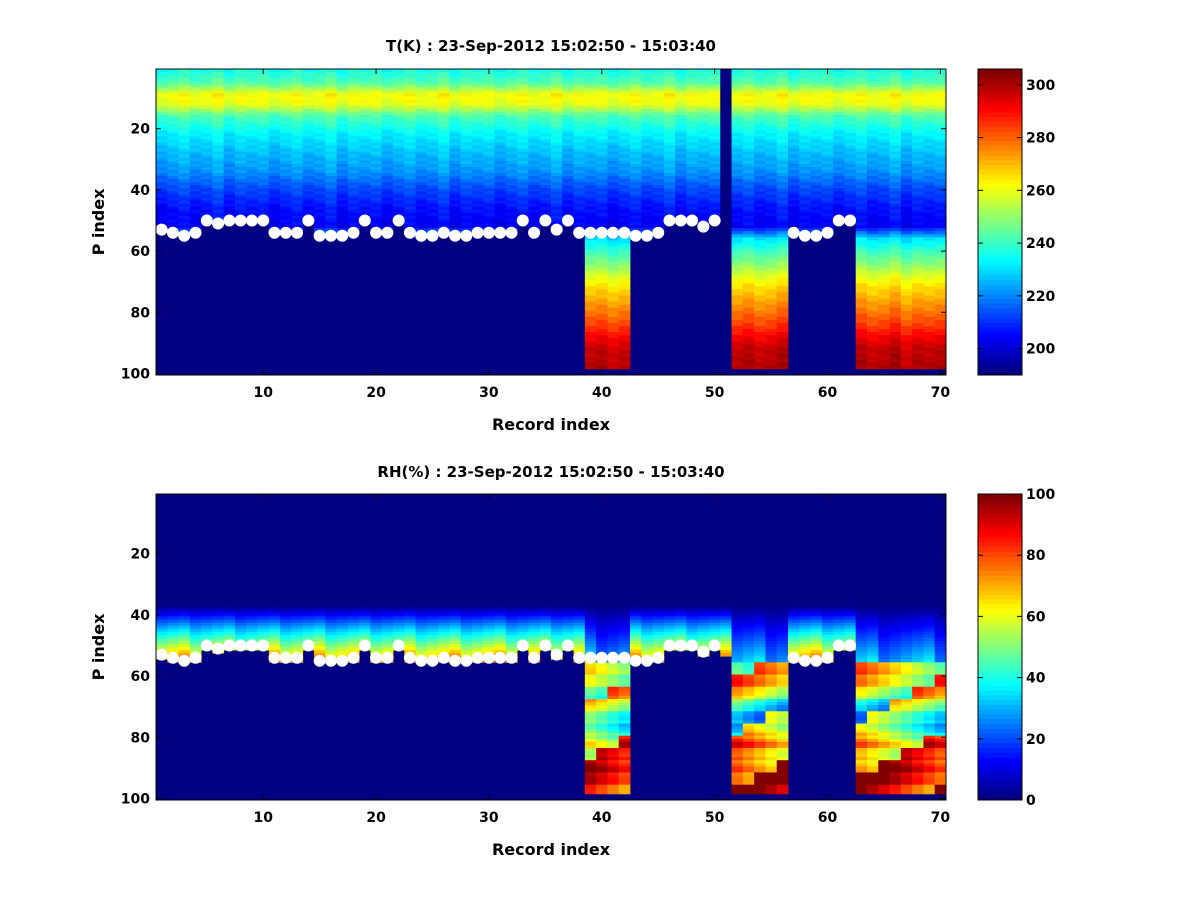  Describe the element at coordinates (141, 313) in the screenshot. I see `y-tick-label: 80` at that location.